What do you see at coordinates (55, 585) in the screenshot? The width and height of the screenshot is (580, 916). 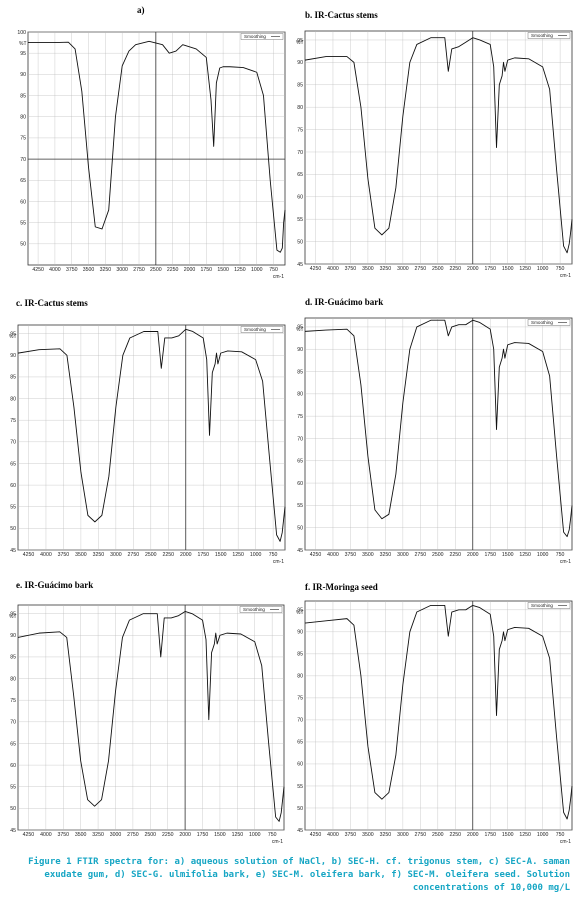 I see `panel-title-e: e. IR-Guácimo bark` at bounding box center [55, 585].